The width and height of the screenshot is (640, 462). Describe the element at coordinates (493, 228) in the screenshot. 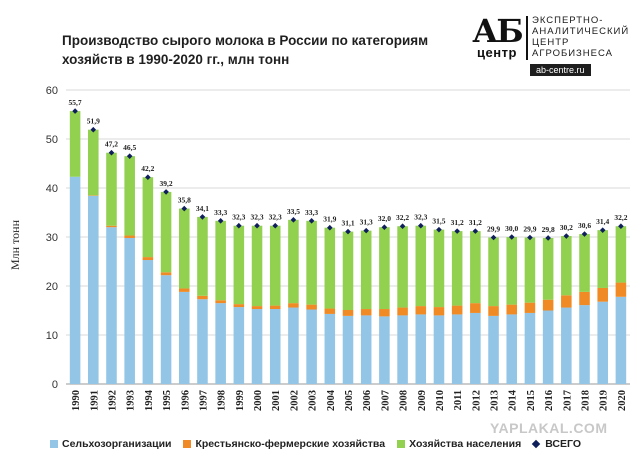

I see `total-label: 29,9` at that location.